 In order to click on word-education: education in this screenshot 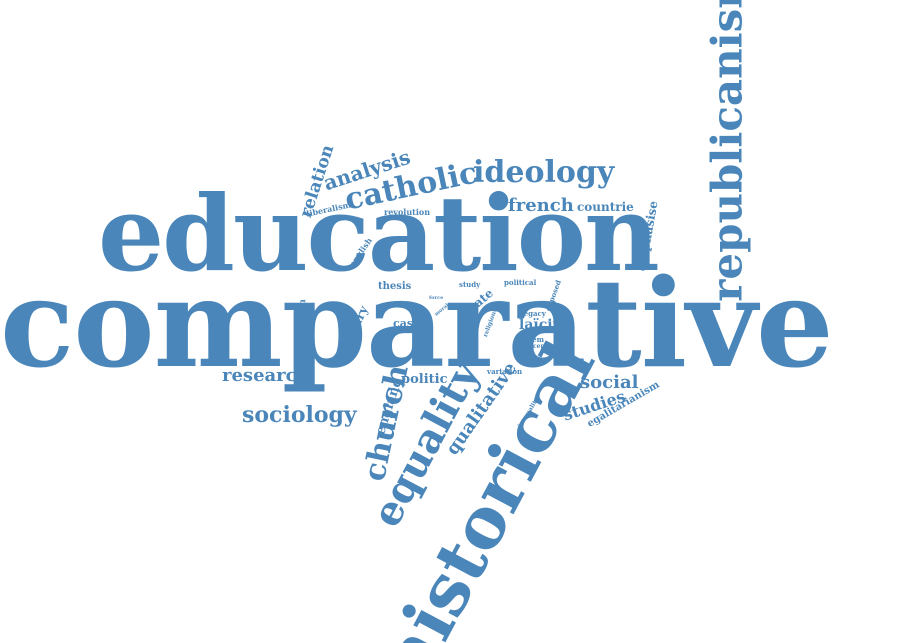, I will do `click(379, 233)`.